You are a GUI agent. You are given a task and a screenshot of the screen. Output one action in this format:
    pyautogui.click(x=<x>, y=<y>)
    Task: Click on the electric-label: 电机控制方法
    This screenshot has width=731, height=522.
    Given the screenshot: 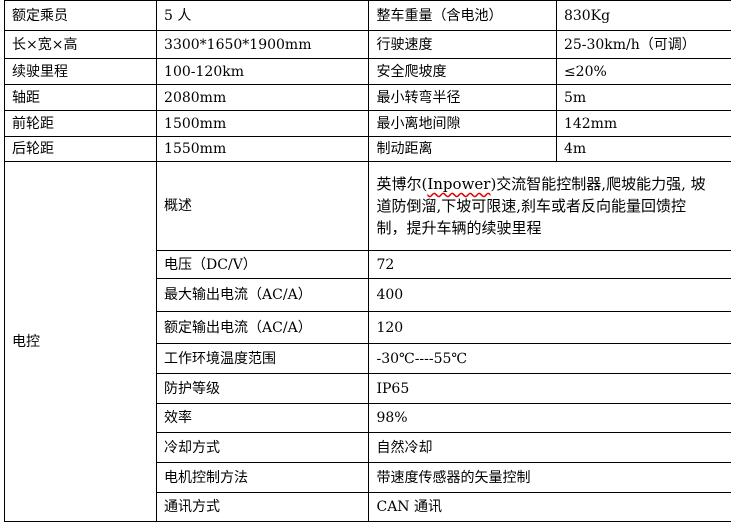 What is the action you would take?
    pyautogui.click(x=263, y=478)
    